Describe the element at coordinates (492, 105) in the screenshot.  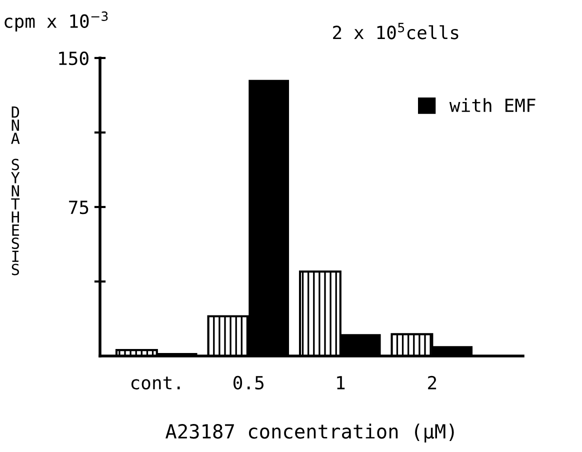
I see `legend-label: with EMF` at that location.